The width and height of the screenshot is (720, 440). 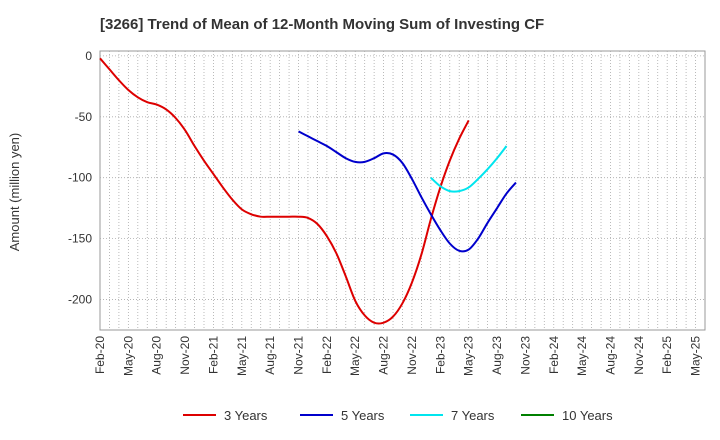 I want to click on x-tick-label: May-20, so click(x=128, y=356).